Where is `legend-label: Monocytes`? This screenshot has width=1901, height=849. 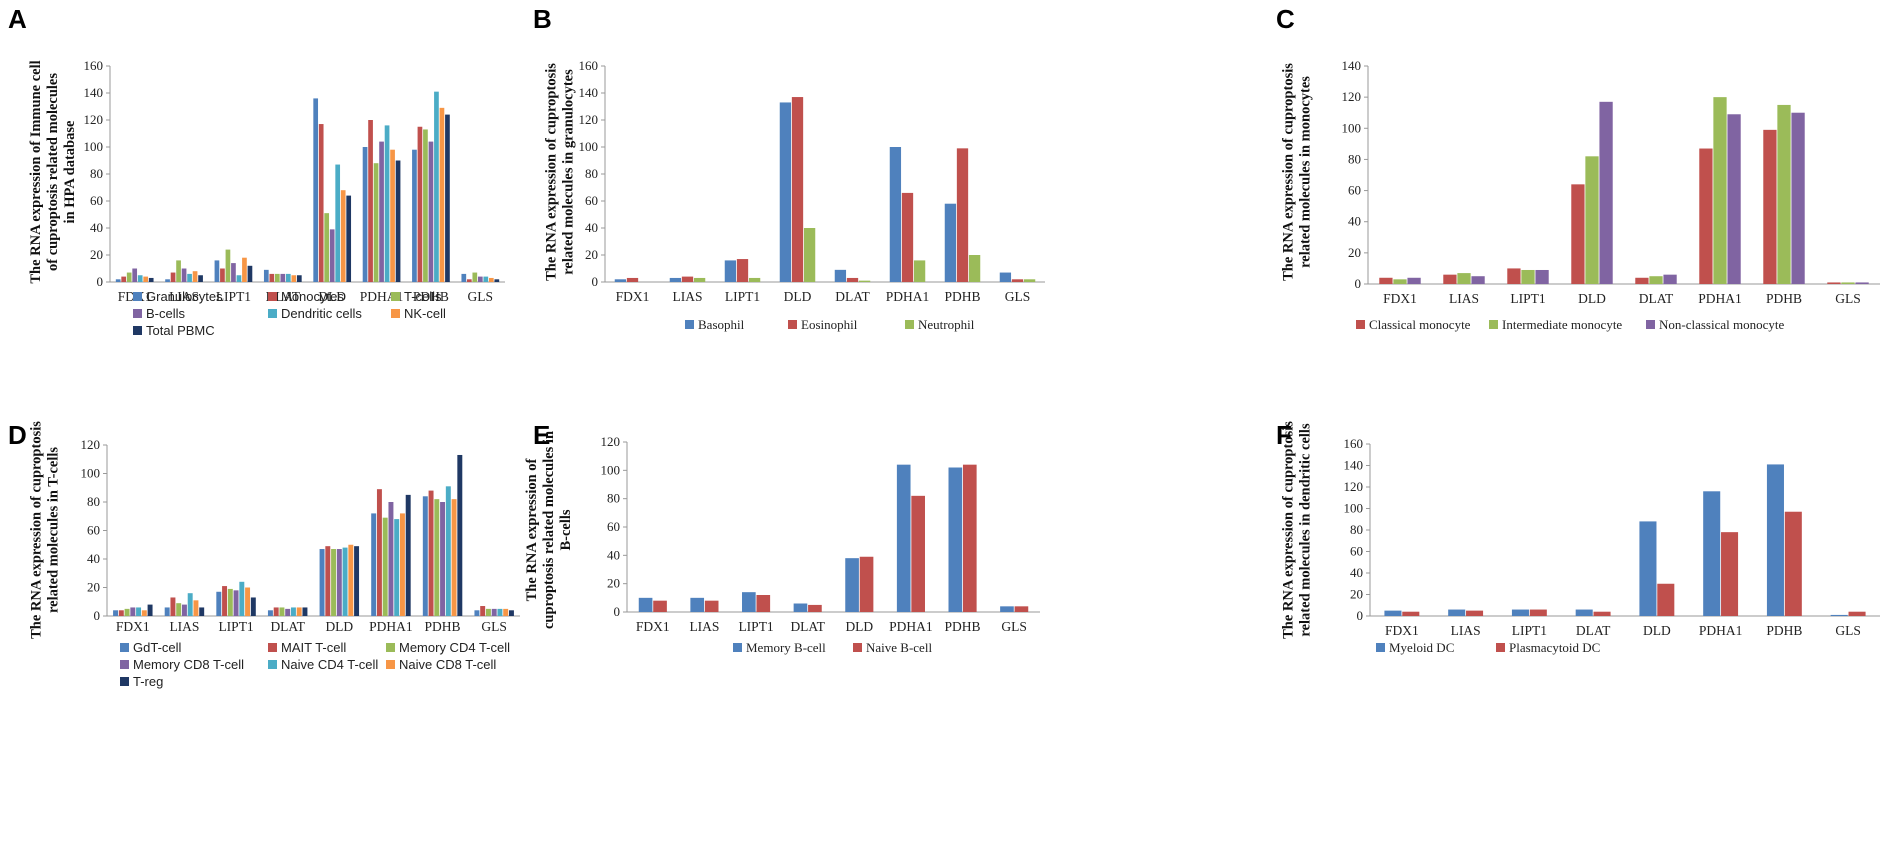
legend-label: Monocytes is located at coordinates (312, 296).